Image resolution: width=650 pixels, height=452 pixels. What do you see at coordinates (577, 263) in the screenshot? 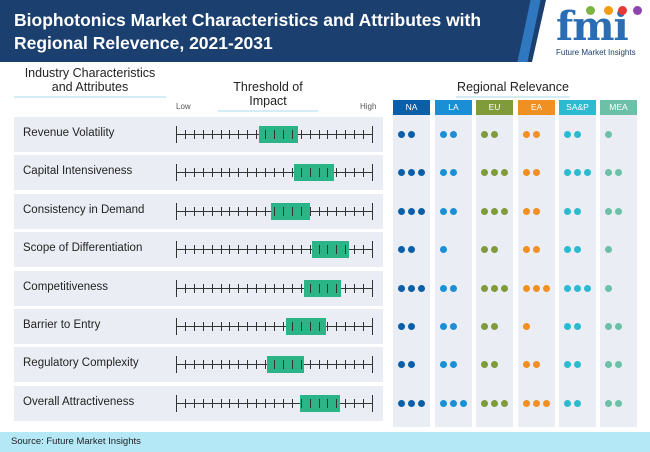
I see `region-column-sap: SA&P` at bounding box center [577, 263].